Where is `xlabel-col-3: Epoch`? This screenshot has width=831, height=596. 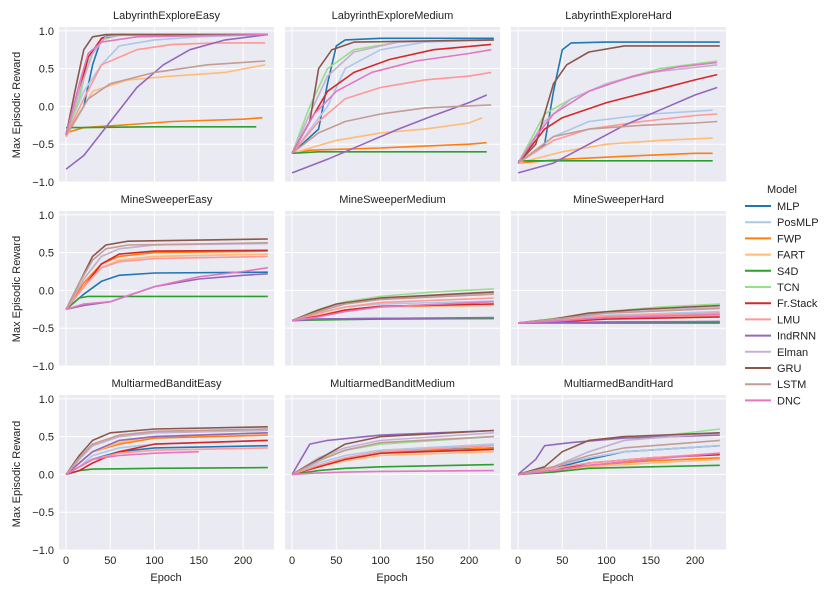 xlabel-col-3: Epoch is located at coordinates (617, 578).